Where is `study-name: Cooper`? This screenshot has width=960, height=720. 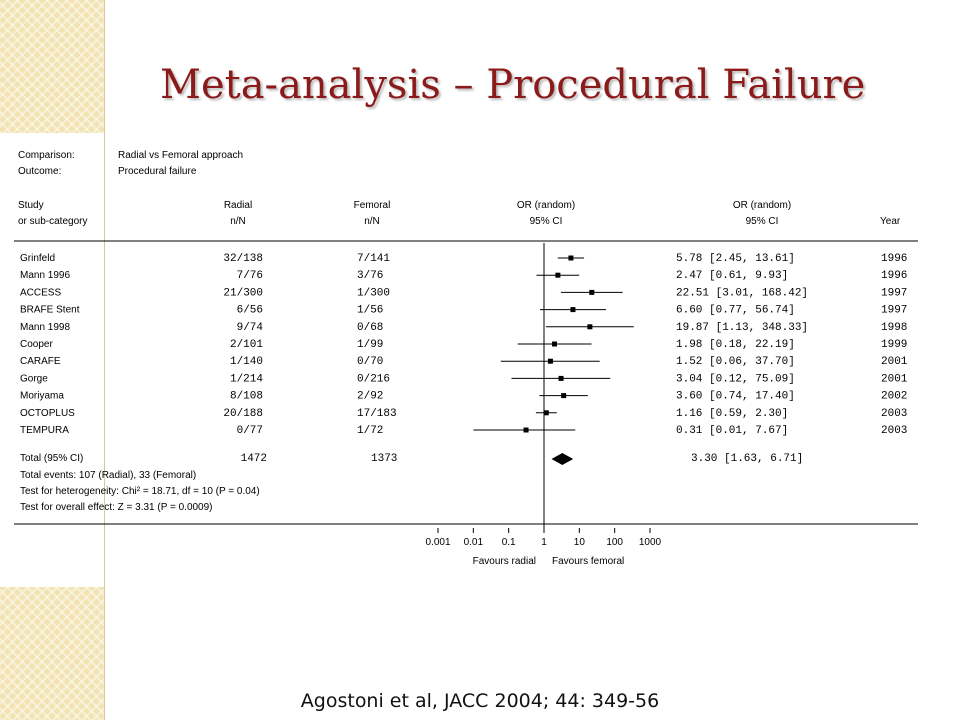
study-name: Cooper is located at coordinates (36, 344).